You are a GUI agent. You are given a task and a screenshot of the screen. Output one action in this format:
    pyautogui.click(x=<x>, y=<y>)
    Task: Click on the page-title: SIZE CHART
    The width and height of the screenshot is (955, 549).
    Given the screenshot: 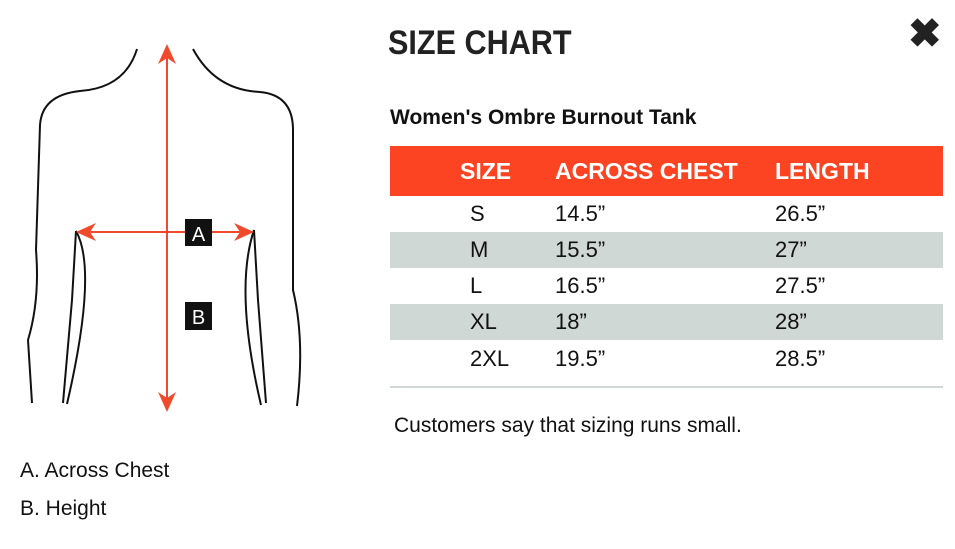 What is the action you would take?
    pyautogui.click(x=480, y=43)
    